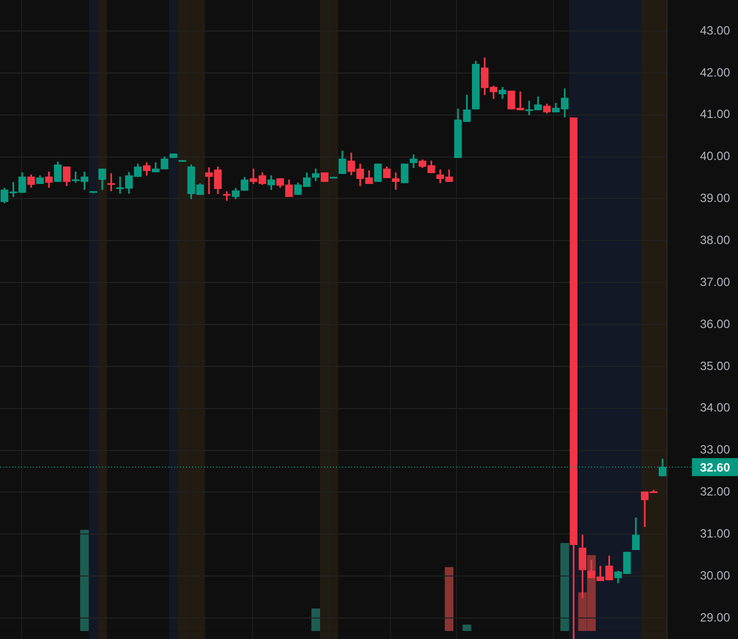 The height and width of the screenshot is (639, 738). What do you see at coordinates (715, 72) in the screenshot?
I see `y-tick-label: 42.00` at bounding box center [715, 72].